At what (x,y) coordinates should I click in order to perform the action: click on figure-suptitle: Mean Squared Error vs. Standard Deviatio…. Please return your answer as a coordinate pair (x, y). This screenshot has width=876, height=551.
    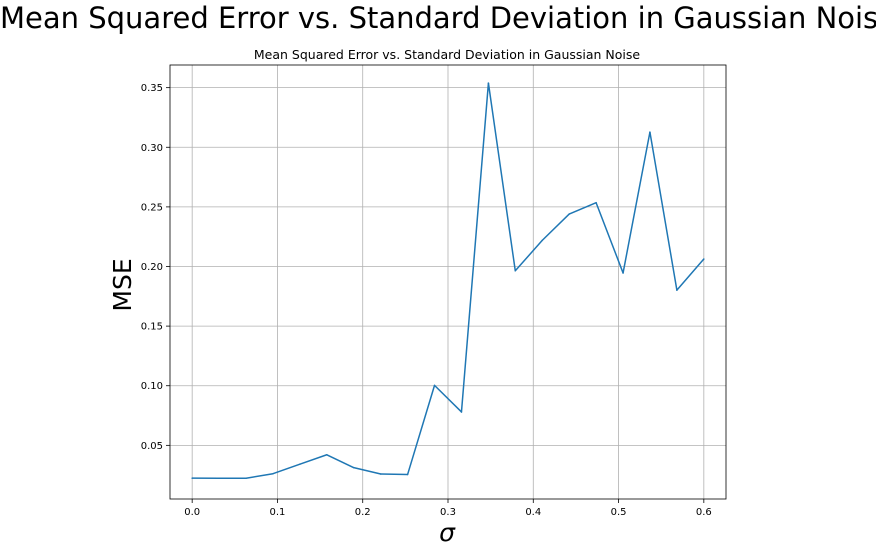
    Looking at the image, I should click on (438, 18).